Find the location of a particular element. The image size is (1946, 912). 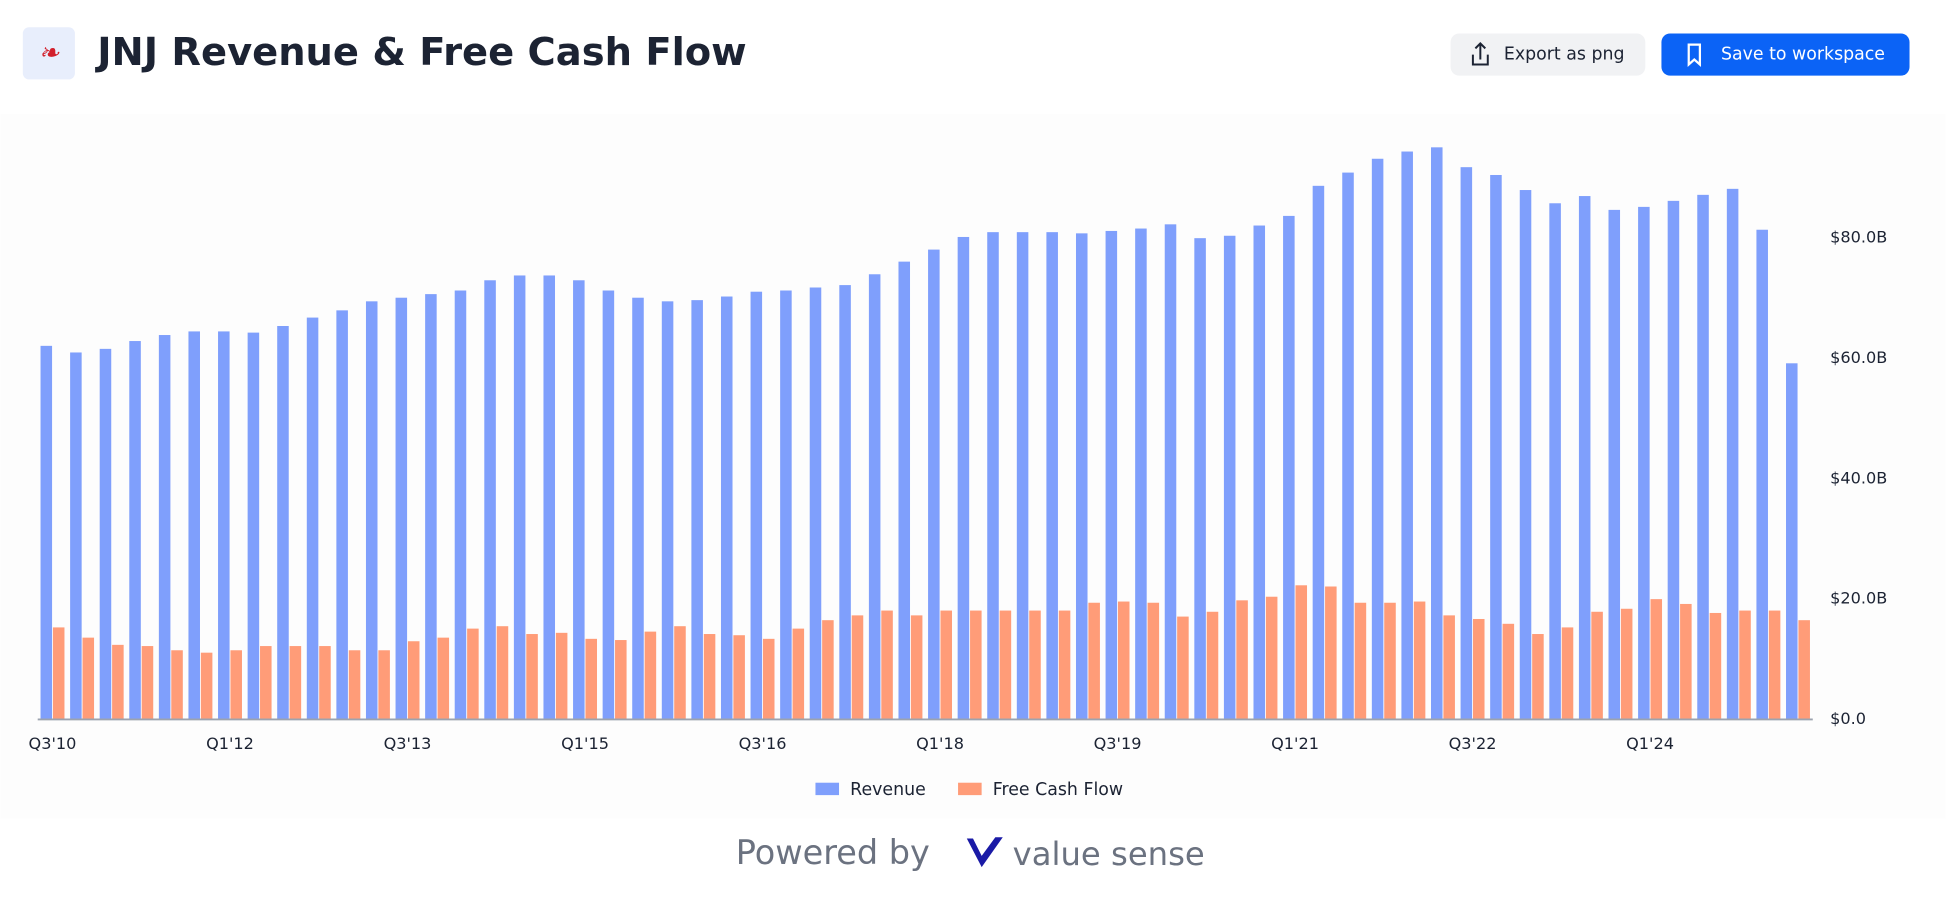

logo is located at coordinates (48, 53).